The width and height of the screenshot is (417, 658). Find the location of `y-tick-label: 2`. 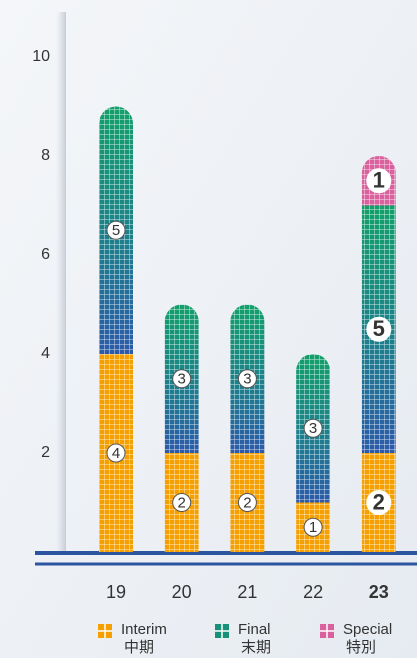

y-tick-label: 2 is located at coordinates (45, 452).